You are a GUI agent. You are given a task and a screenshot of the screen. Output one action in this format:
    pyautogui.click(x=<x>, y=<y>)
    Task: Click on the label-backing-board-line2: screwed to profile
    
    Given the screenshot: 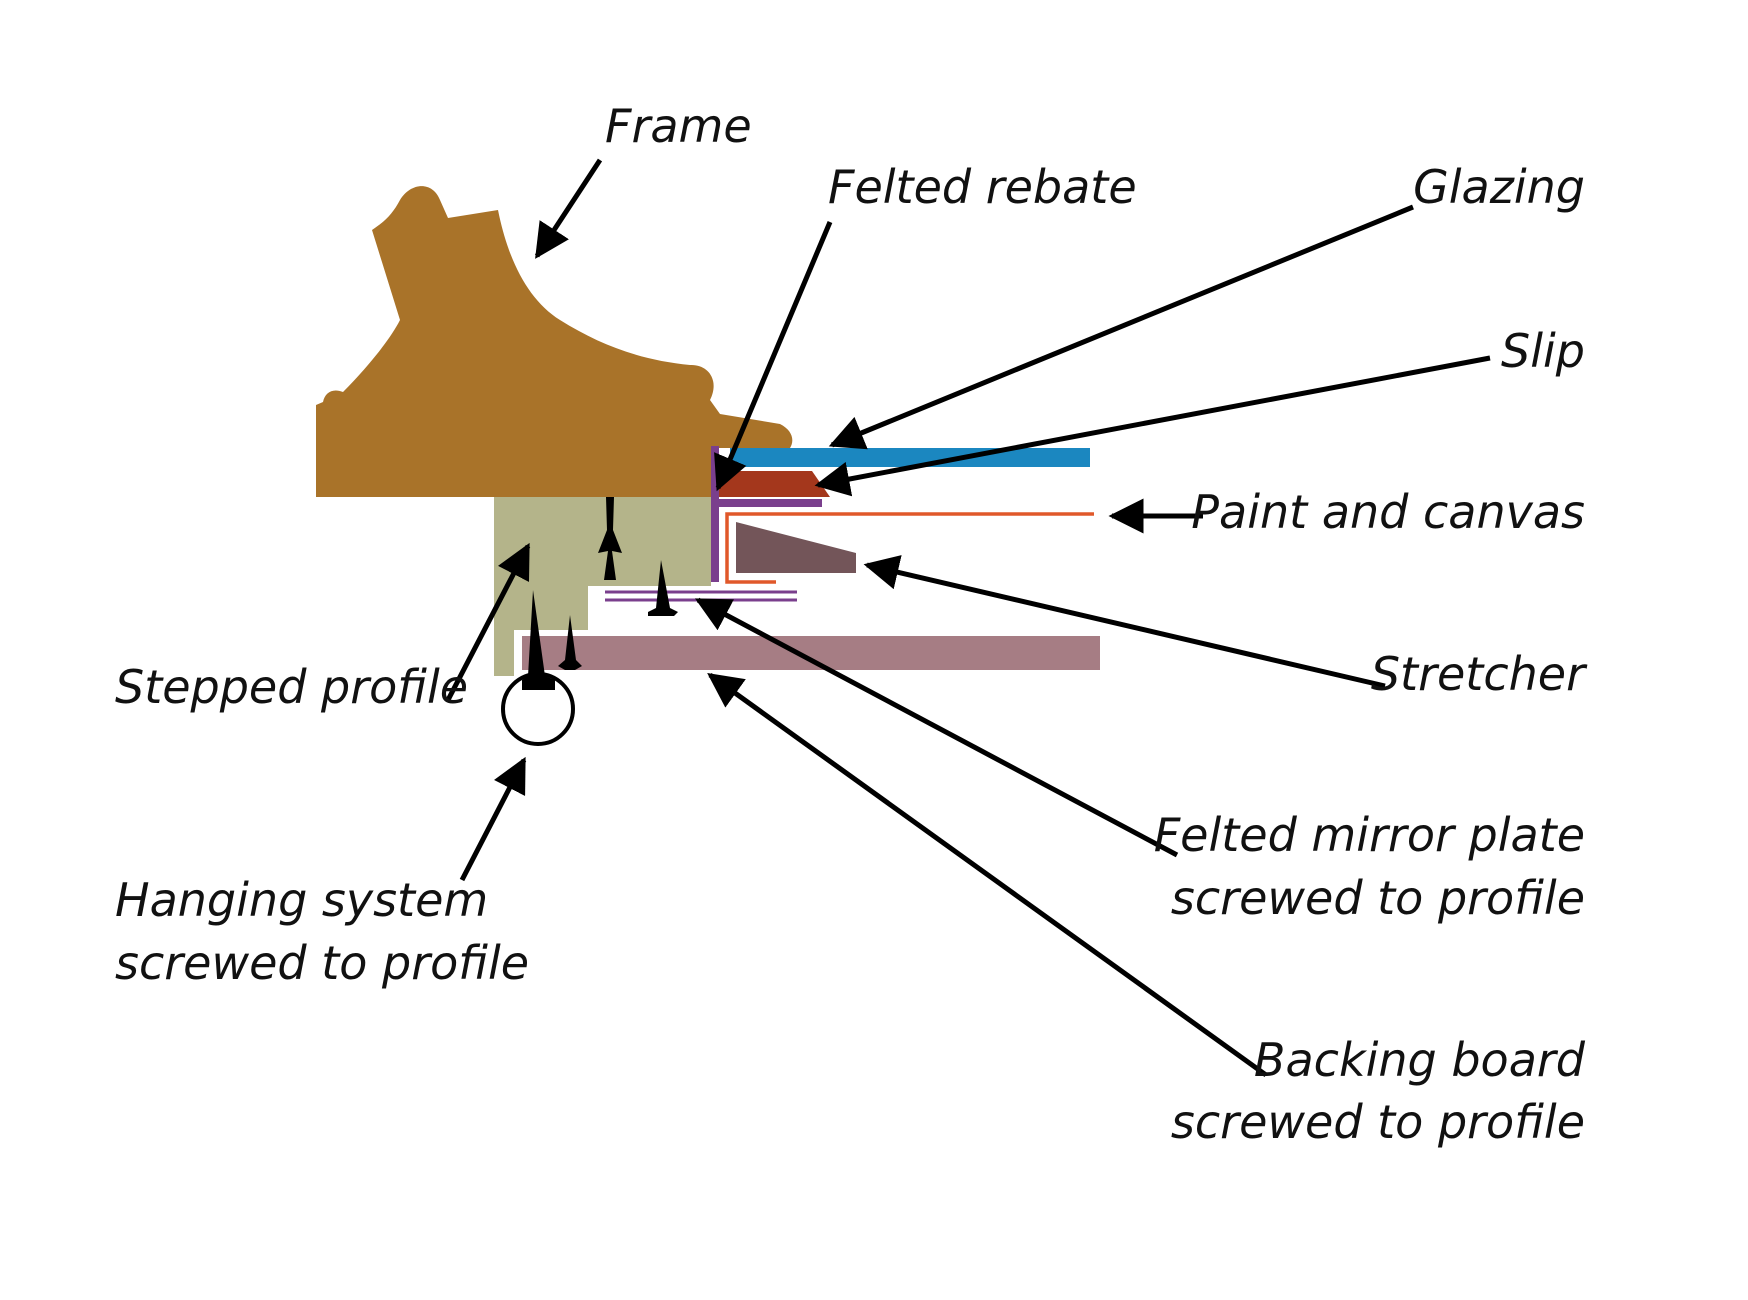 What is the action you would take?
    pyautogui.click(x=1378, y=1122)
    